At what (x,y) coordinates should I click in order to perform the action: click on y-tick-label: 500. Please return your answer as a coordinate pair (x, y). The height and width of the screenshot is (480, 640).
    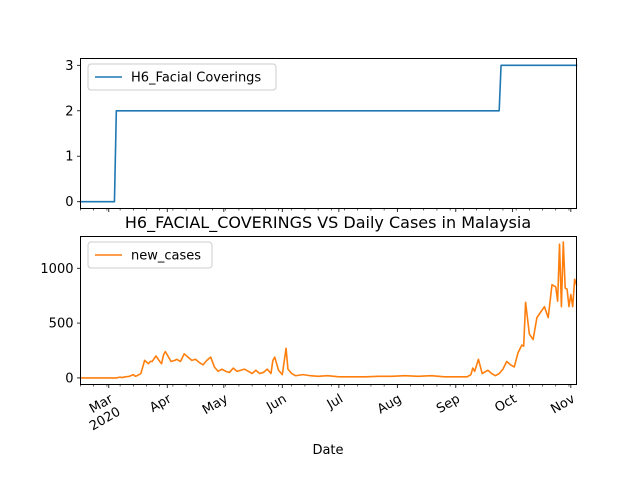
    Looking at the image, I should click on (61, 324).